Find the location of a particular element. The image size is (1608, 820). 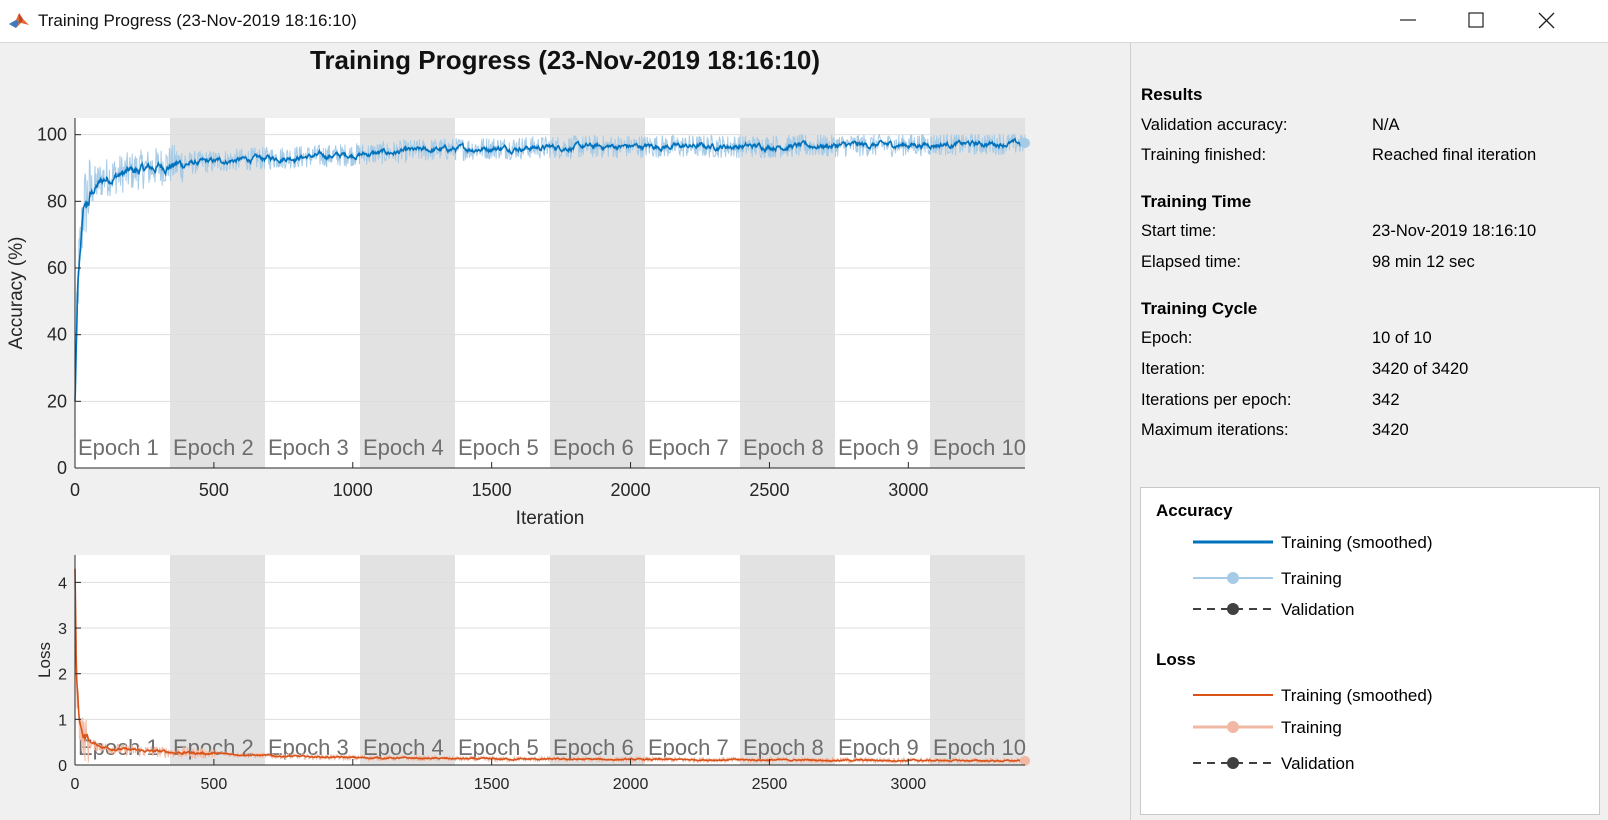

elapsed-time-value: 98 min 12 sec is located at coordinates (1423, 262).